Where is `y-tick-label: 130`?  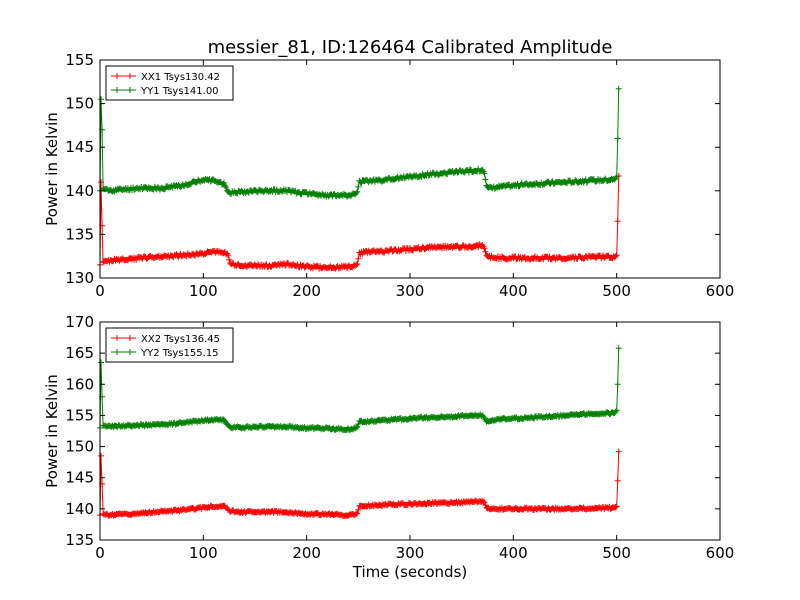
y-tick-label: 130 is located at coordinates (79, 278).